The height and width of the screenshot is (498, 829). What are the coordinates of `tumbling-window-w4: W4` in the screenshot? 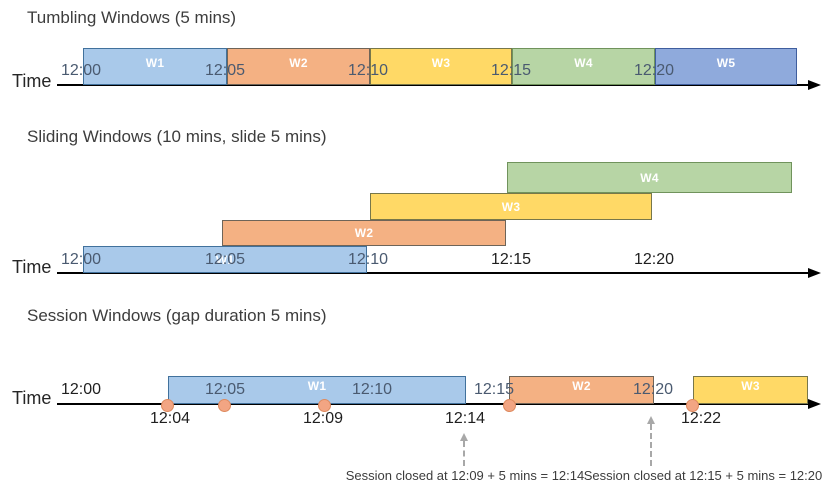 It's located at (583, 66).